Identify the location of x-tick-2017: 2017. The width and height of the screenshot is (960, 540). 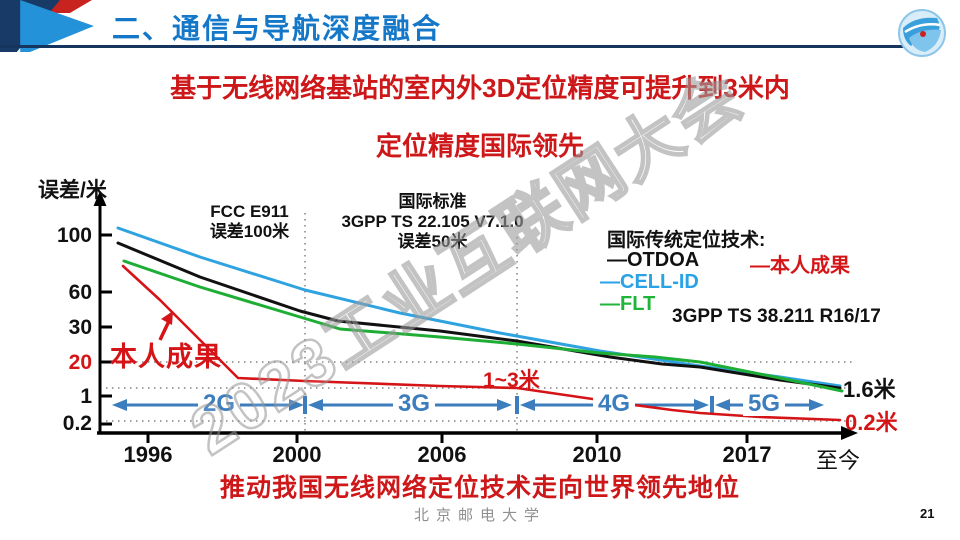
(747, 454).